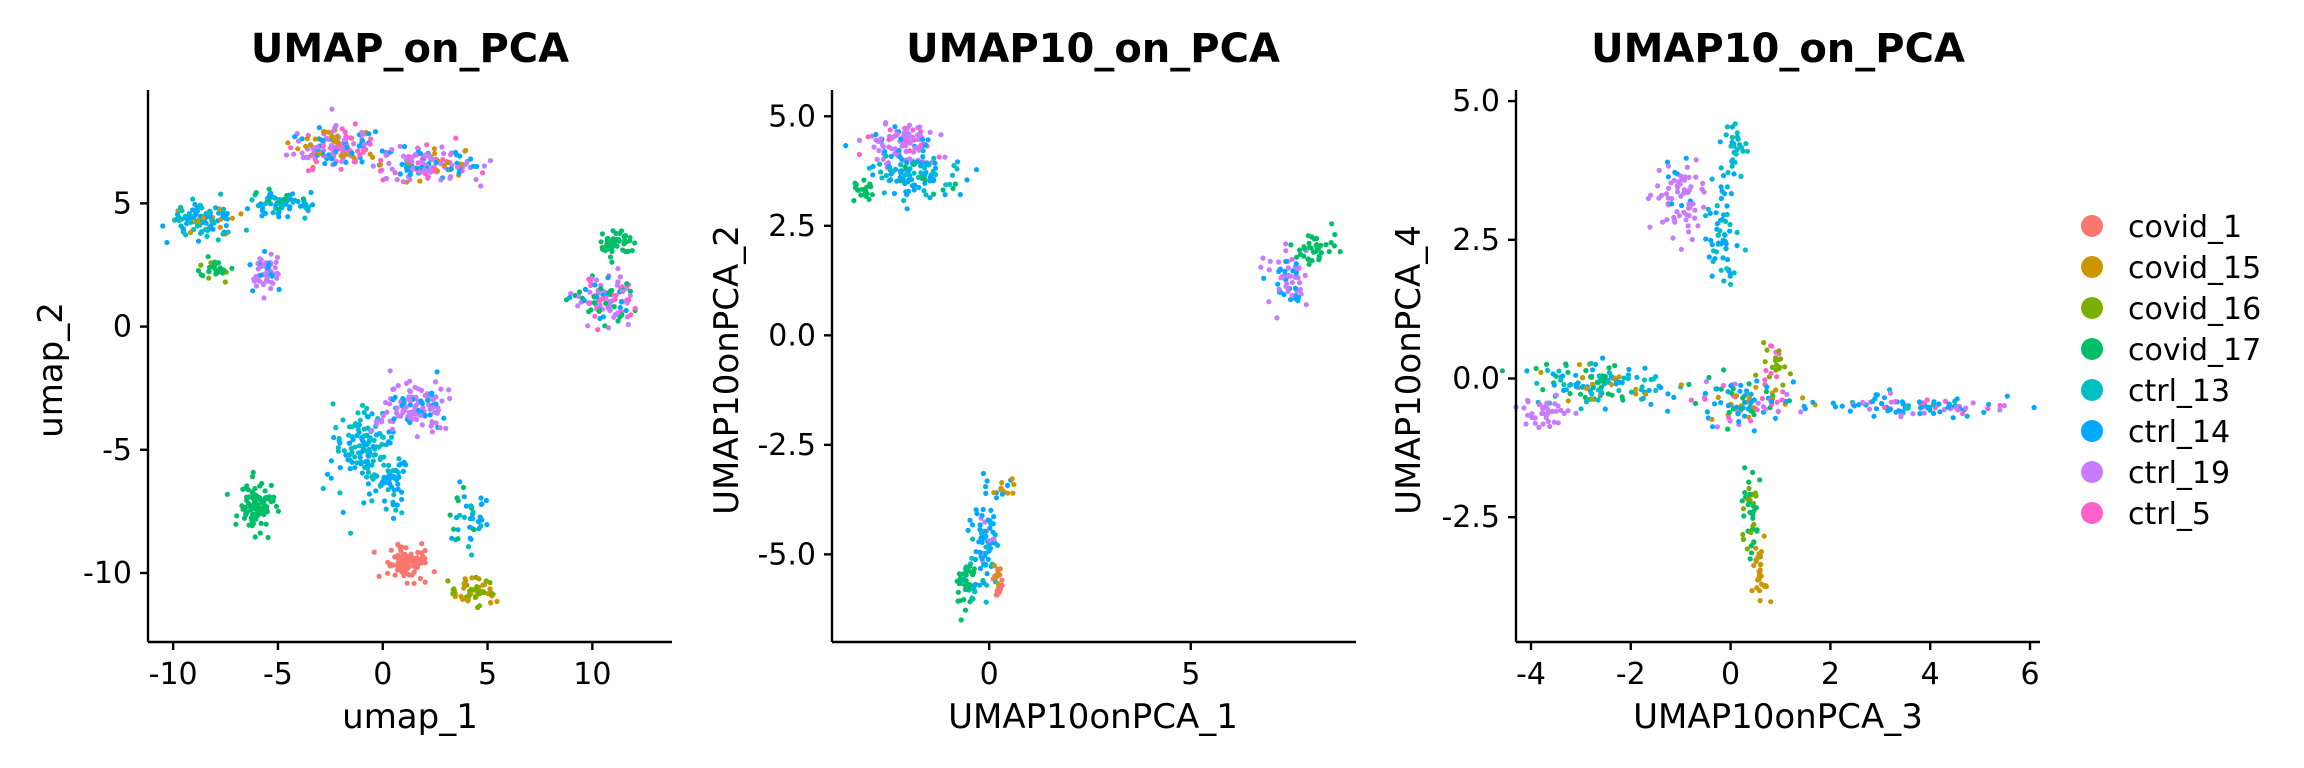 This screenshot has width=2304, height=768. I want to click on y-tick-label: -10, so click(107, 573).